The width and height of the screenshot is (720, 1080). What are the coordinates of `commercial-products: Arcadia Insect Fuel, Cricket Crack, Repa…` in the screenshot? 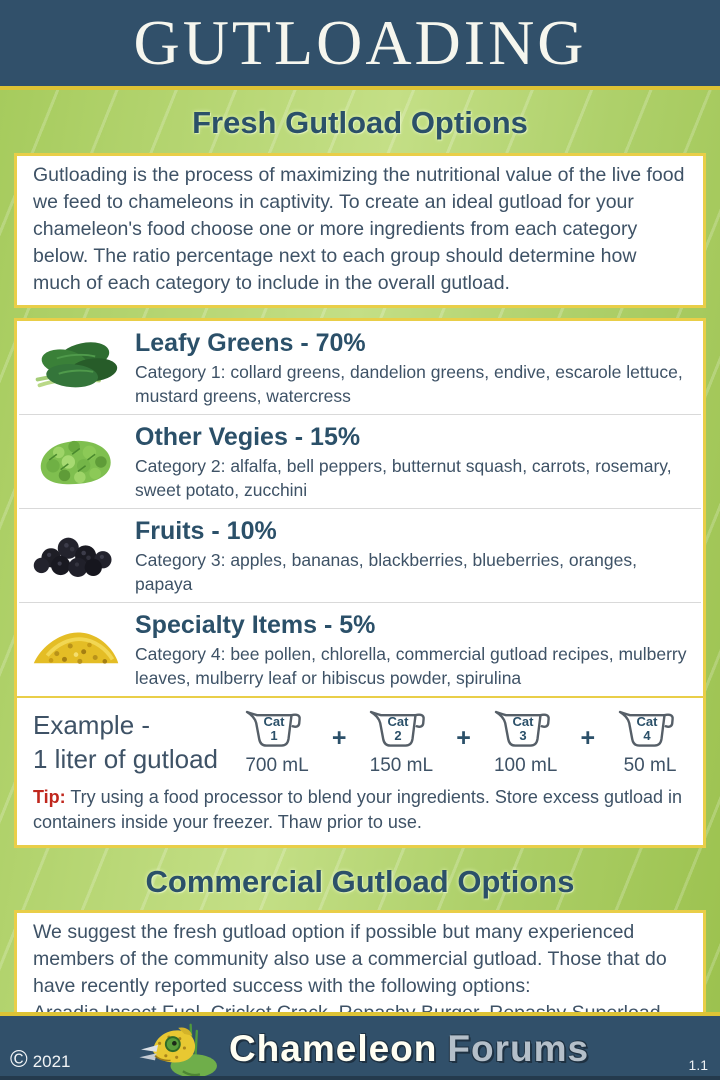 It's located at (349, 1007).